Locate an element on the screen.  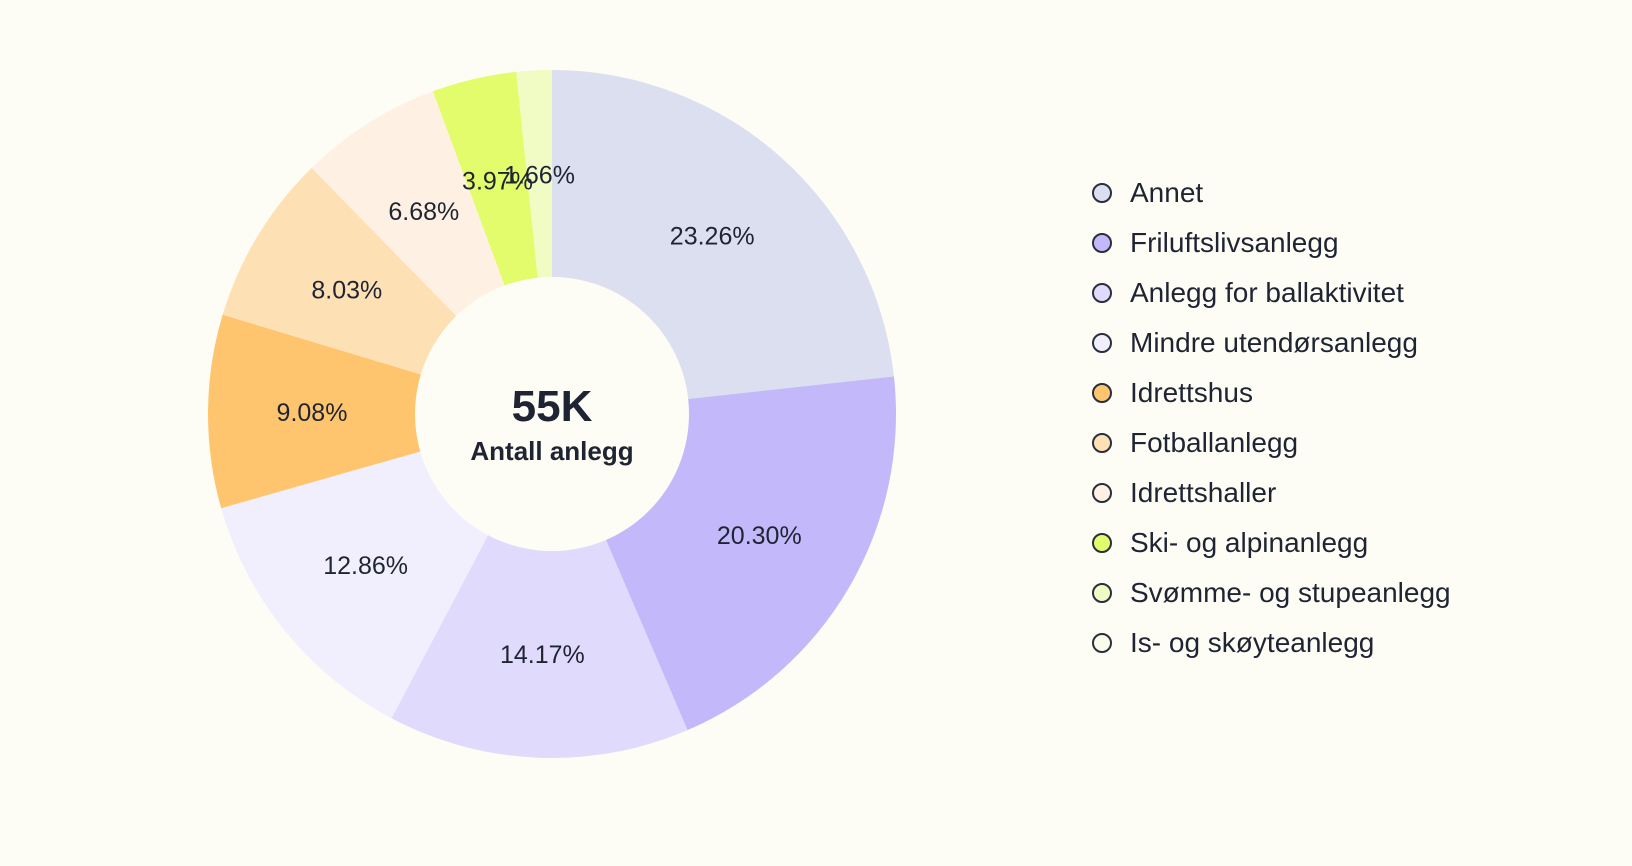
legend-label: Annet is located at coordinates (1167, 192).